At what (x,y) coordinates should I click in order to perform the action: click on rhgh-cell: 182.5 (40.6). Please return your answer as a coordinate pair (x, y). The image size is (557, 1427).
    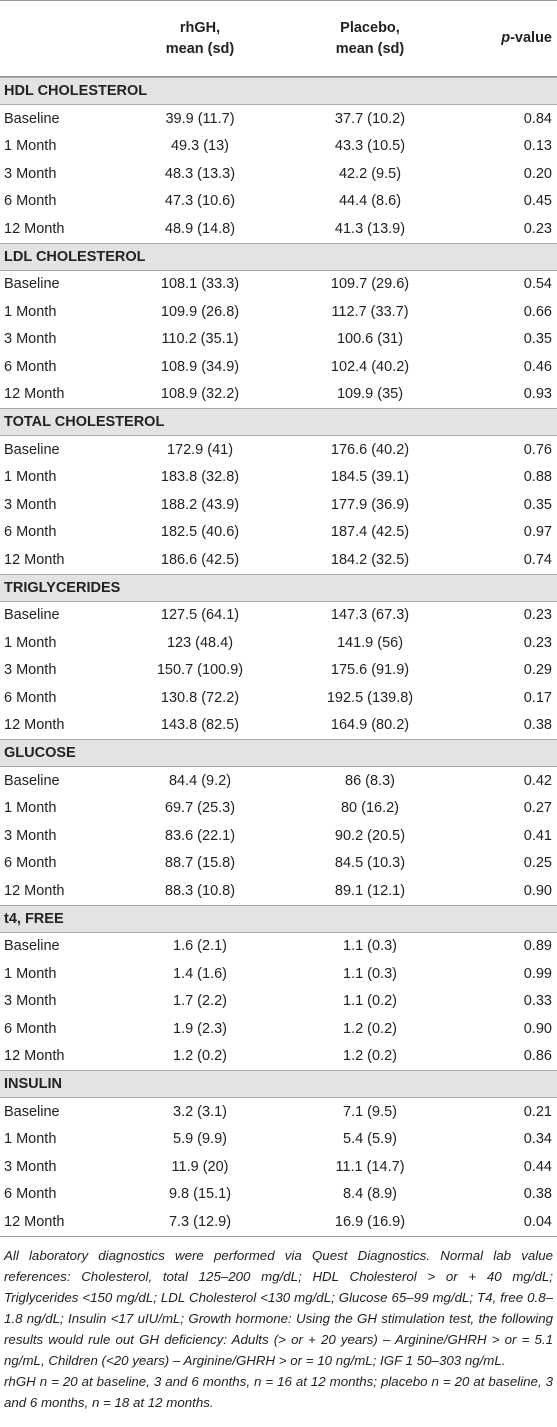
    Looking at the image, I should click on (200, 532).